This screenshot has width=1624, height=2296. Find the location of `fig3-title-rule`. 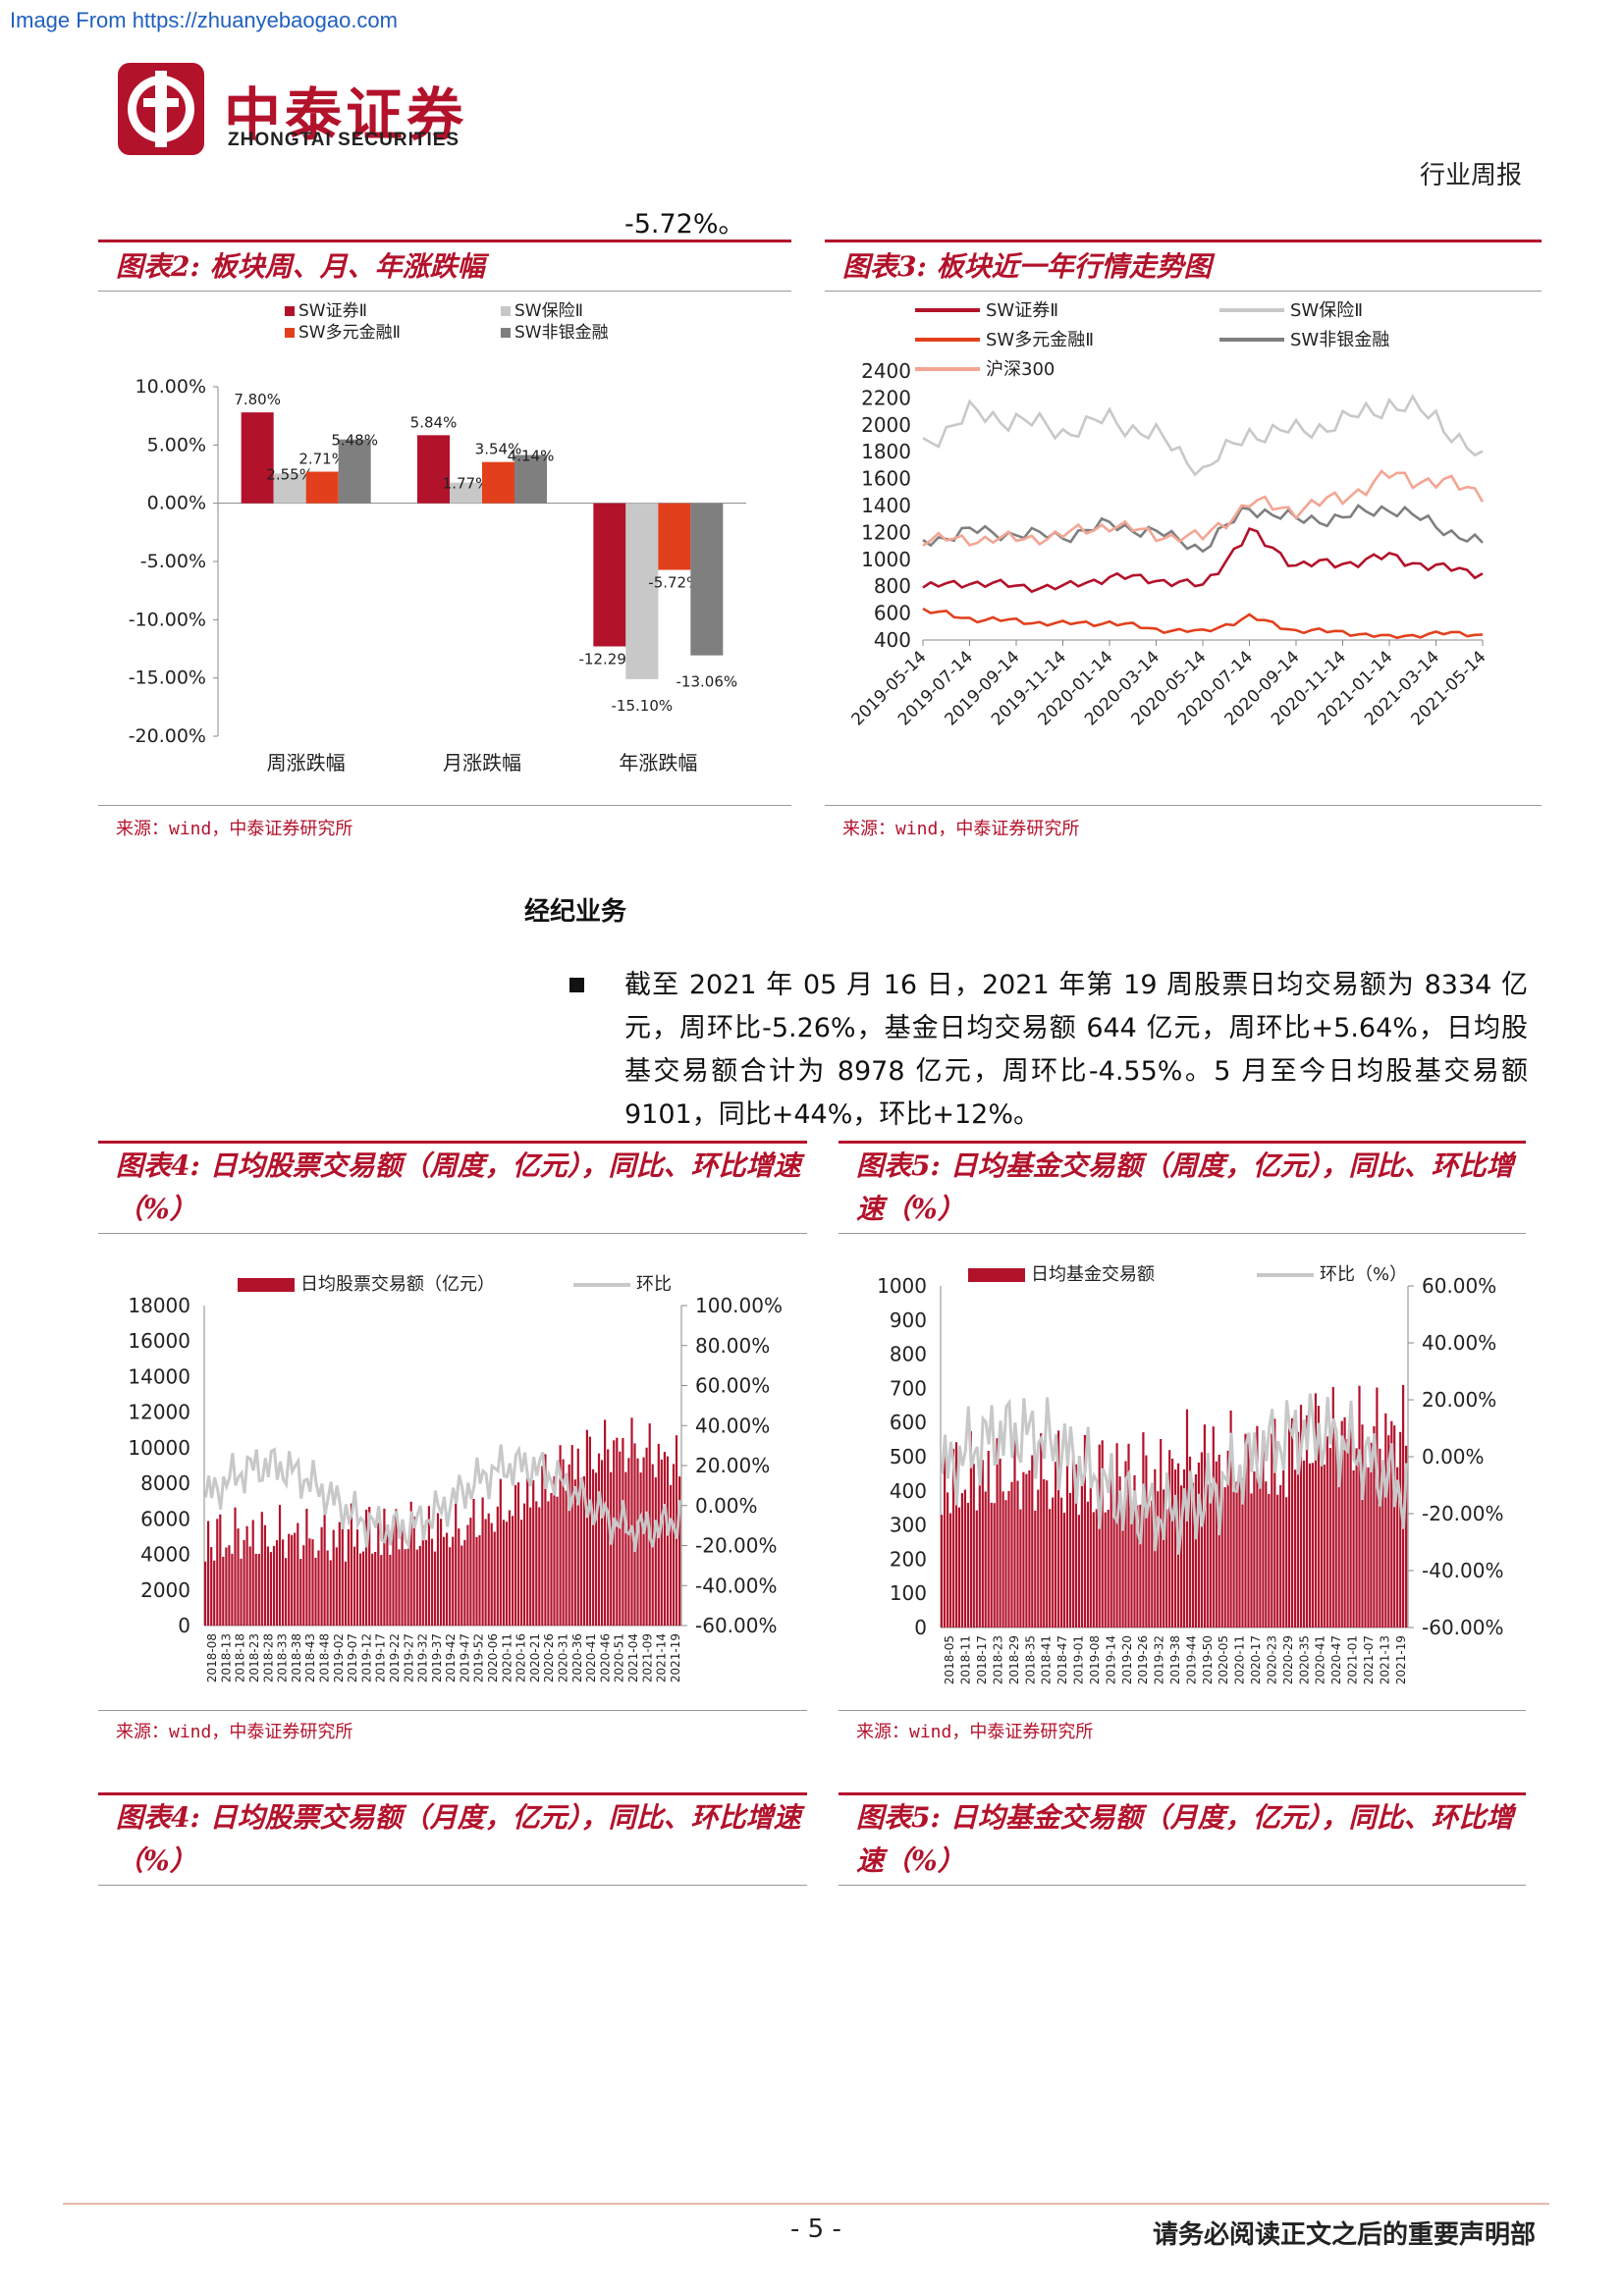

fig3-title-rule is located at coordinates (1183, 292).